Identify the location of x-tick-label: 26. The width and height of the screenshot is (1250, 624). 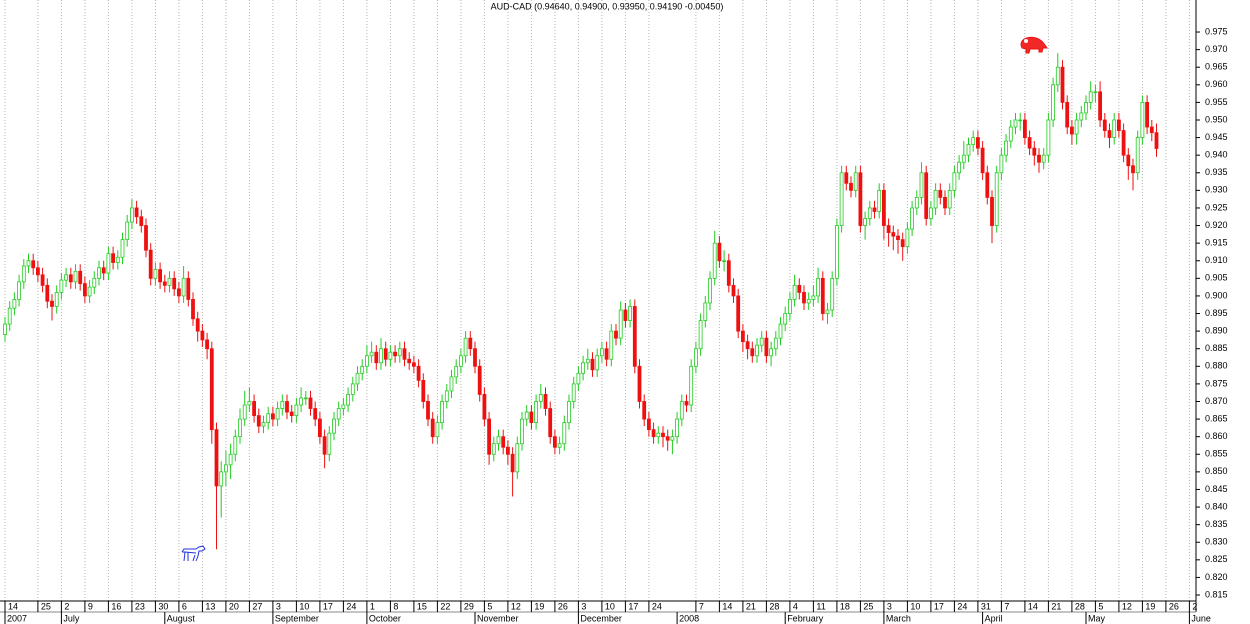
(1174, 606).